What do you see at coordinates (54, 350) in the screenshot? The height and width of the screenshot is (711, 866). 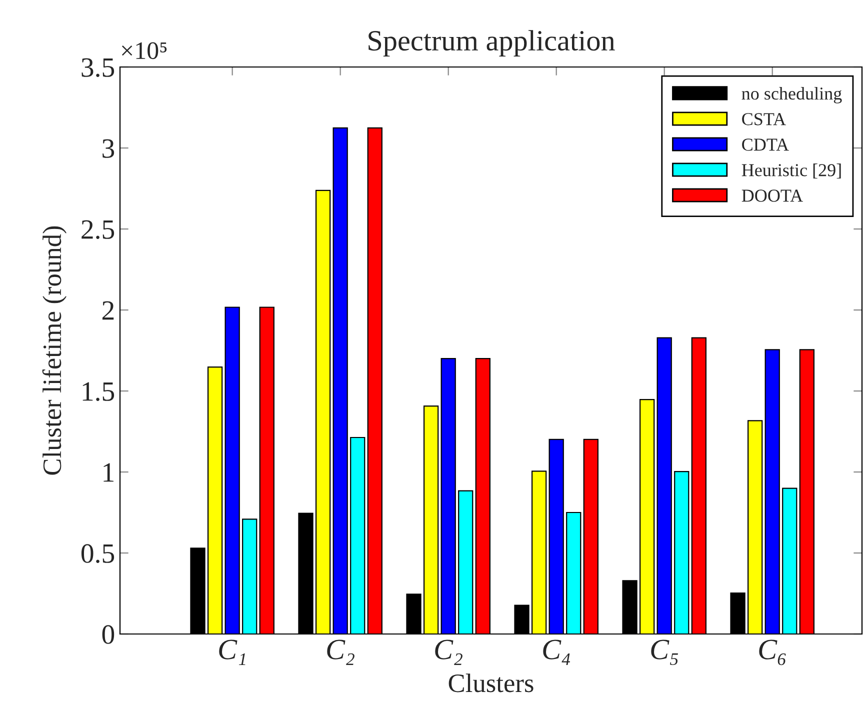 I see `y-axis-title: Cluster lifetime (round)` at bounding box center [54, 350].